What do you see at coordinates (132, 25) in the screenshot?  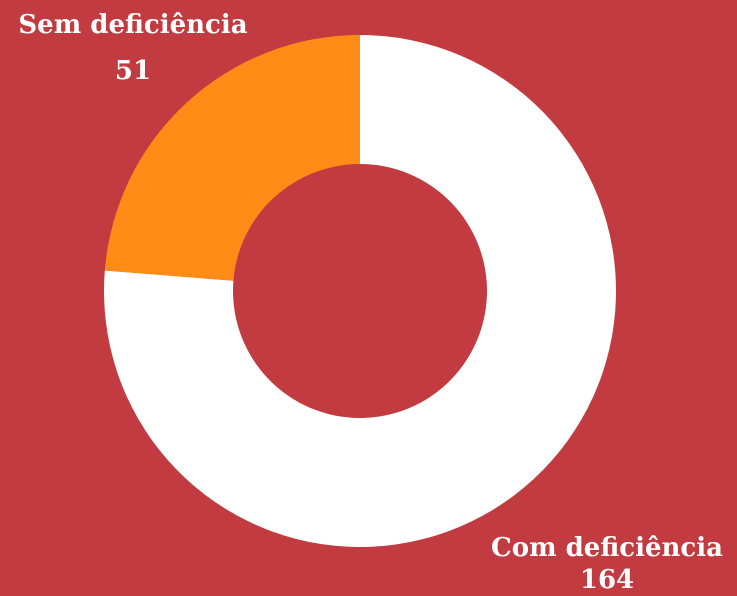 I see `slice-label: Sem deficiência` at bounding box center [132, 25].